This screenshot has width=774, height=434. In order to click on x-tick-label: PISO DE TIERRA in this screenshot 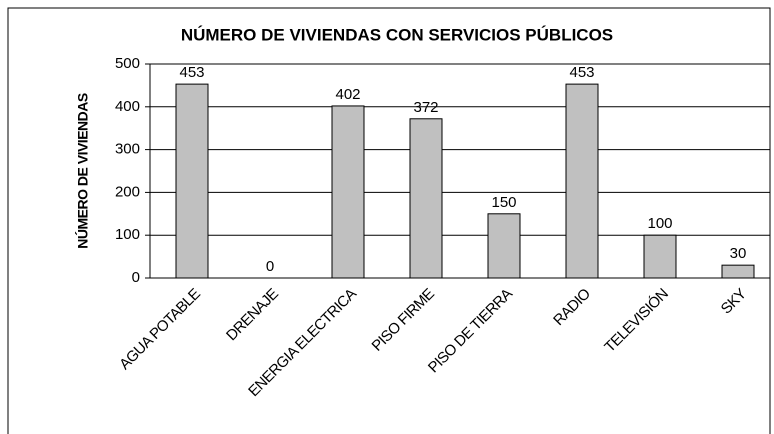, I will do `click(470, 330)`.